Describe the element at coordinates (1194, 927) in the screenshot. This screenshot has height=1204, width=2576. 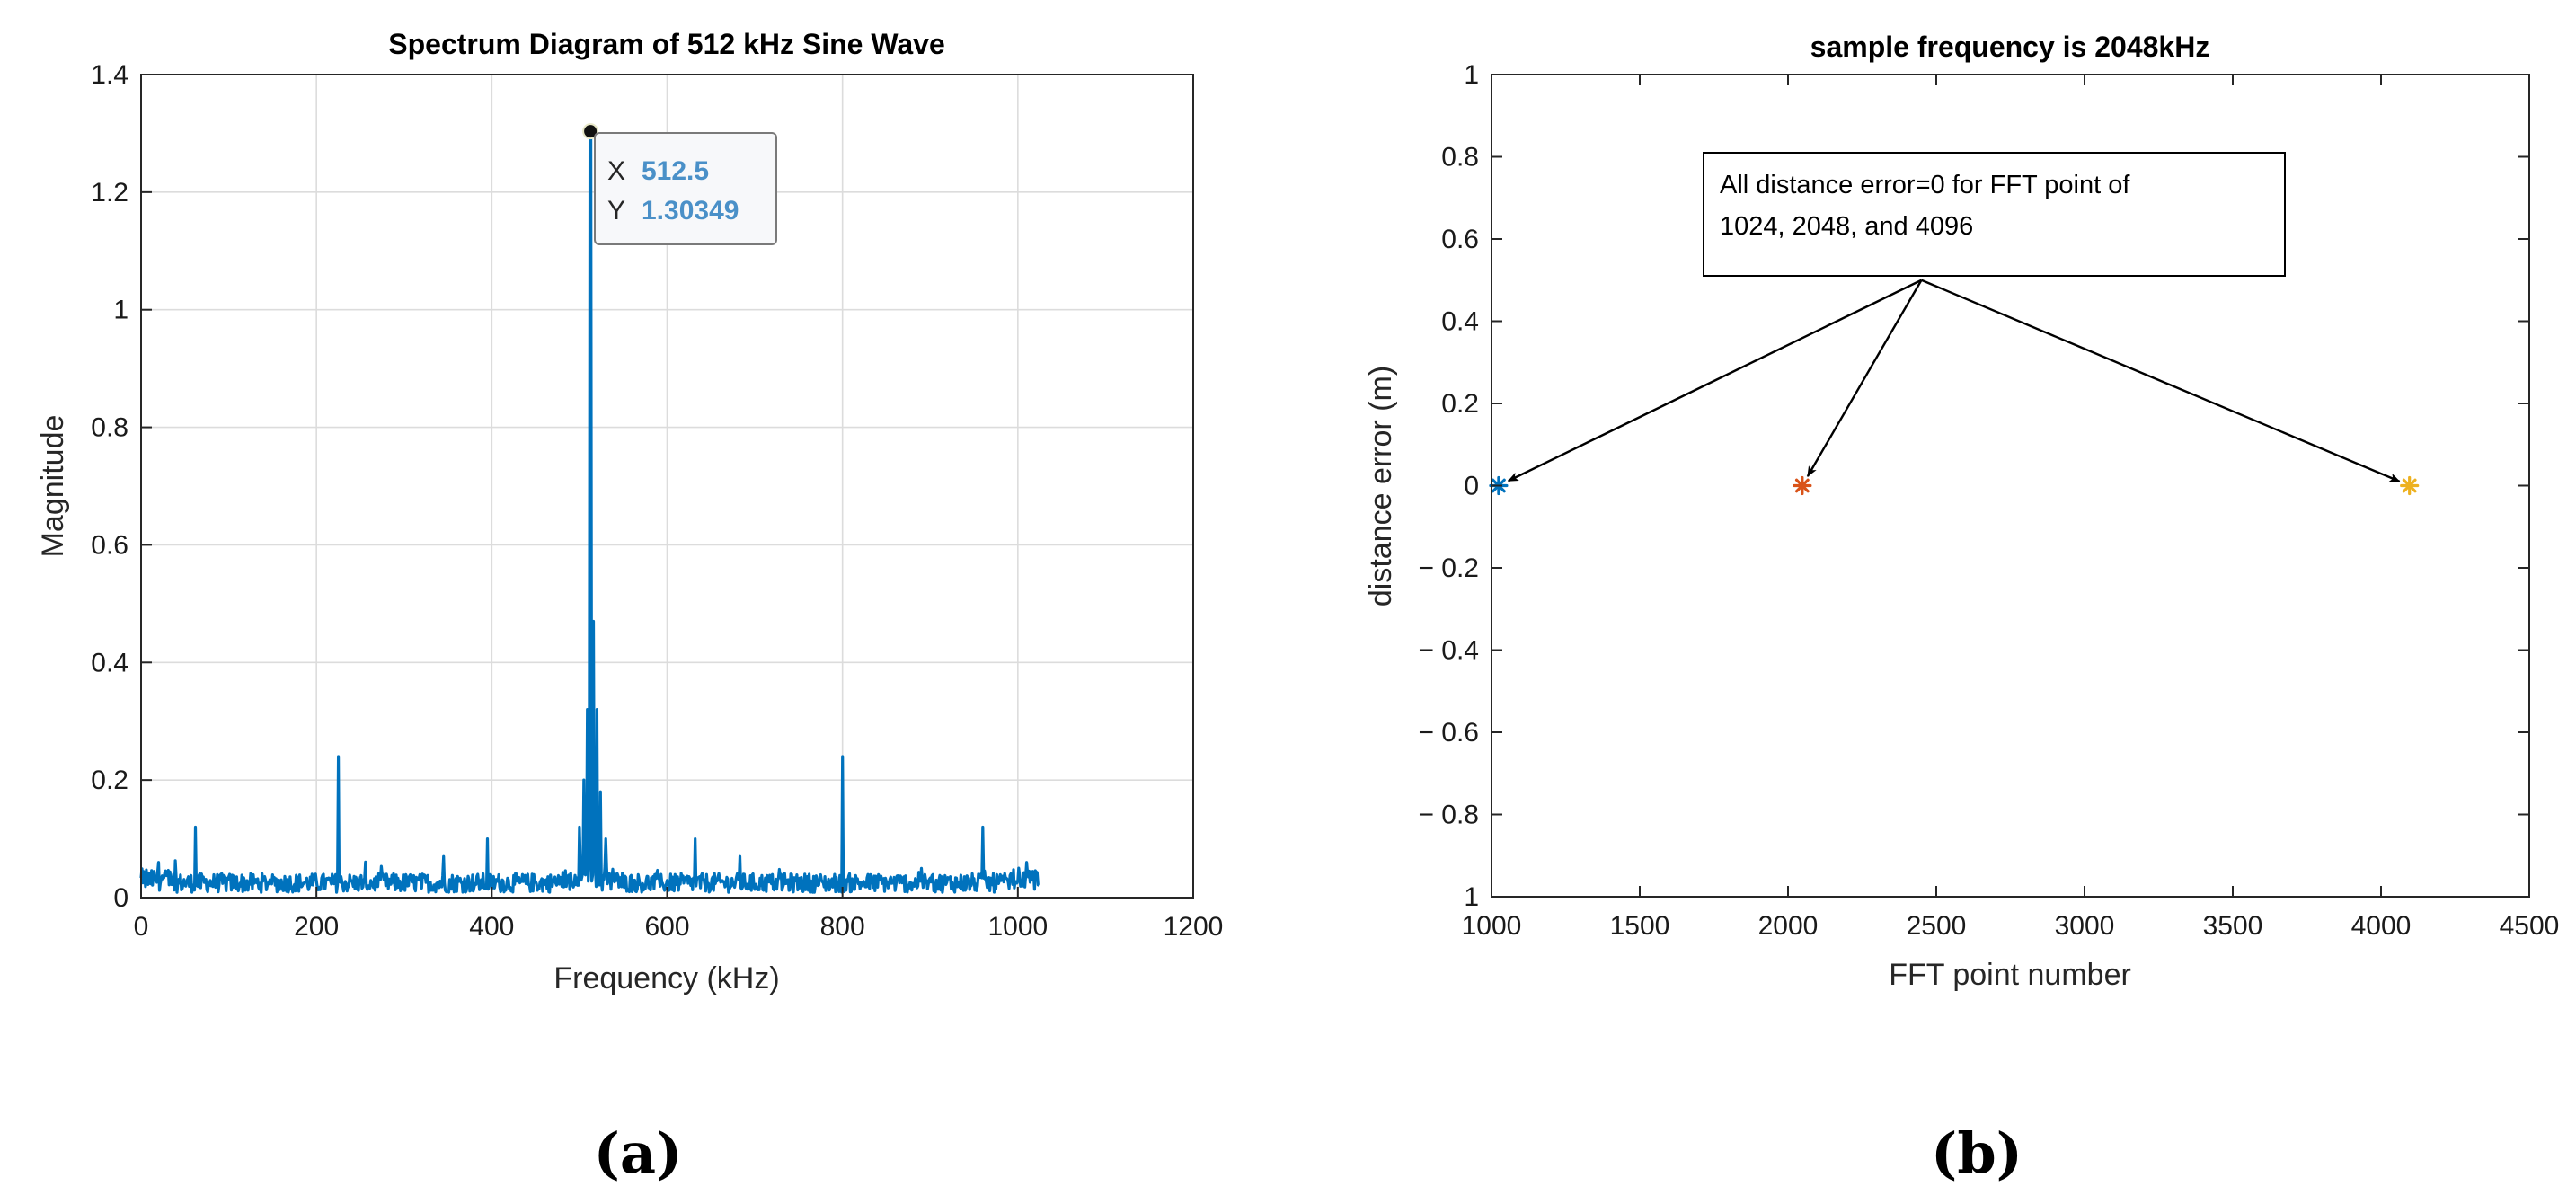
I see `x-tick-label: 1200` at that location.